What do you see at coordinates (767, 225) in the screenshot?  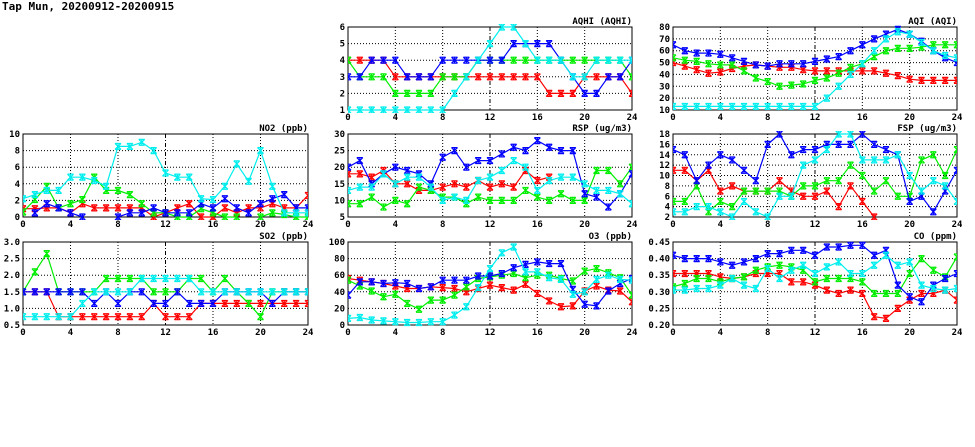 I see `x-tick-label: 8` at bounding box center [767, 225].